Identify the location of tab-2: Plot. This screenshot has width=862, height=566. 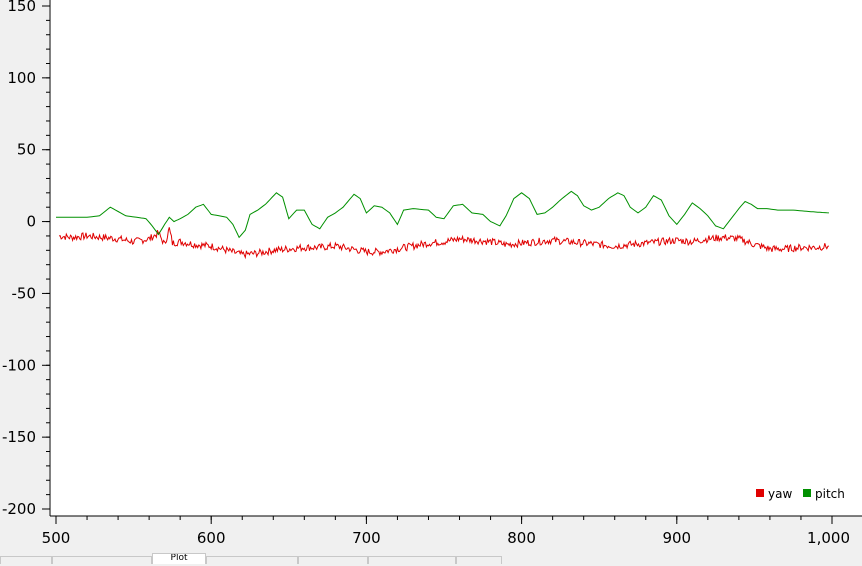
(179, 558).